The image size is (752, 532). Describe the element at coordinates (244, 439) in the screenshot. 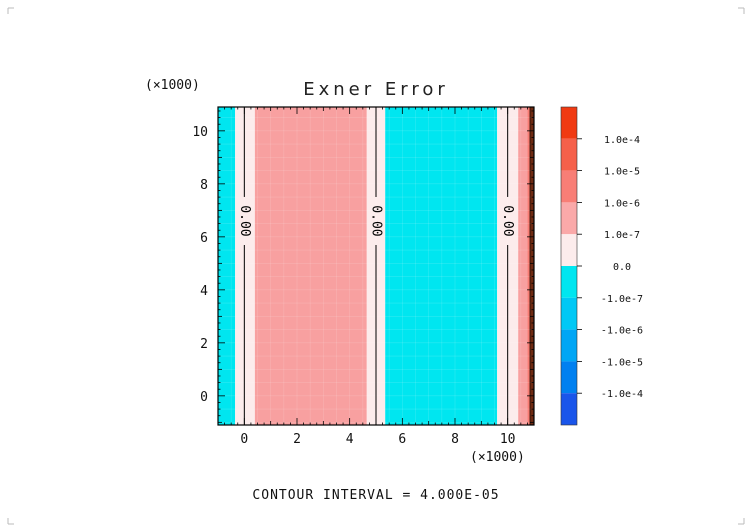

I see `x-tick-label: 0` at that location.